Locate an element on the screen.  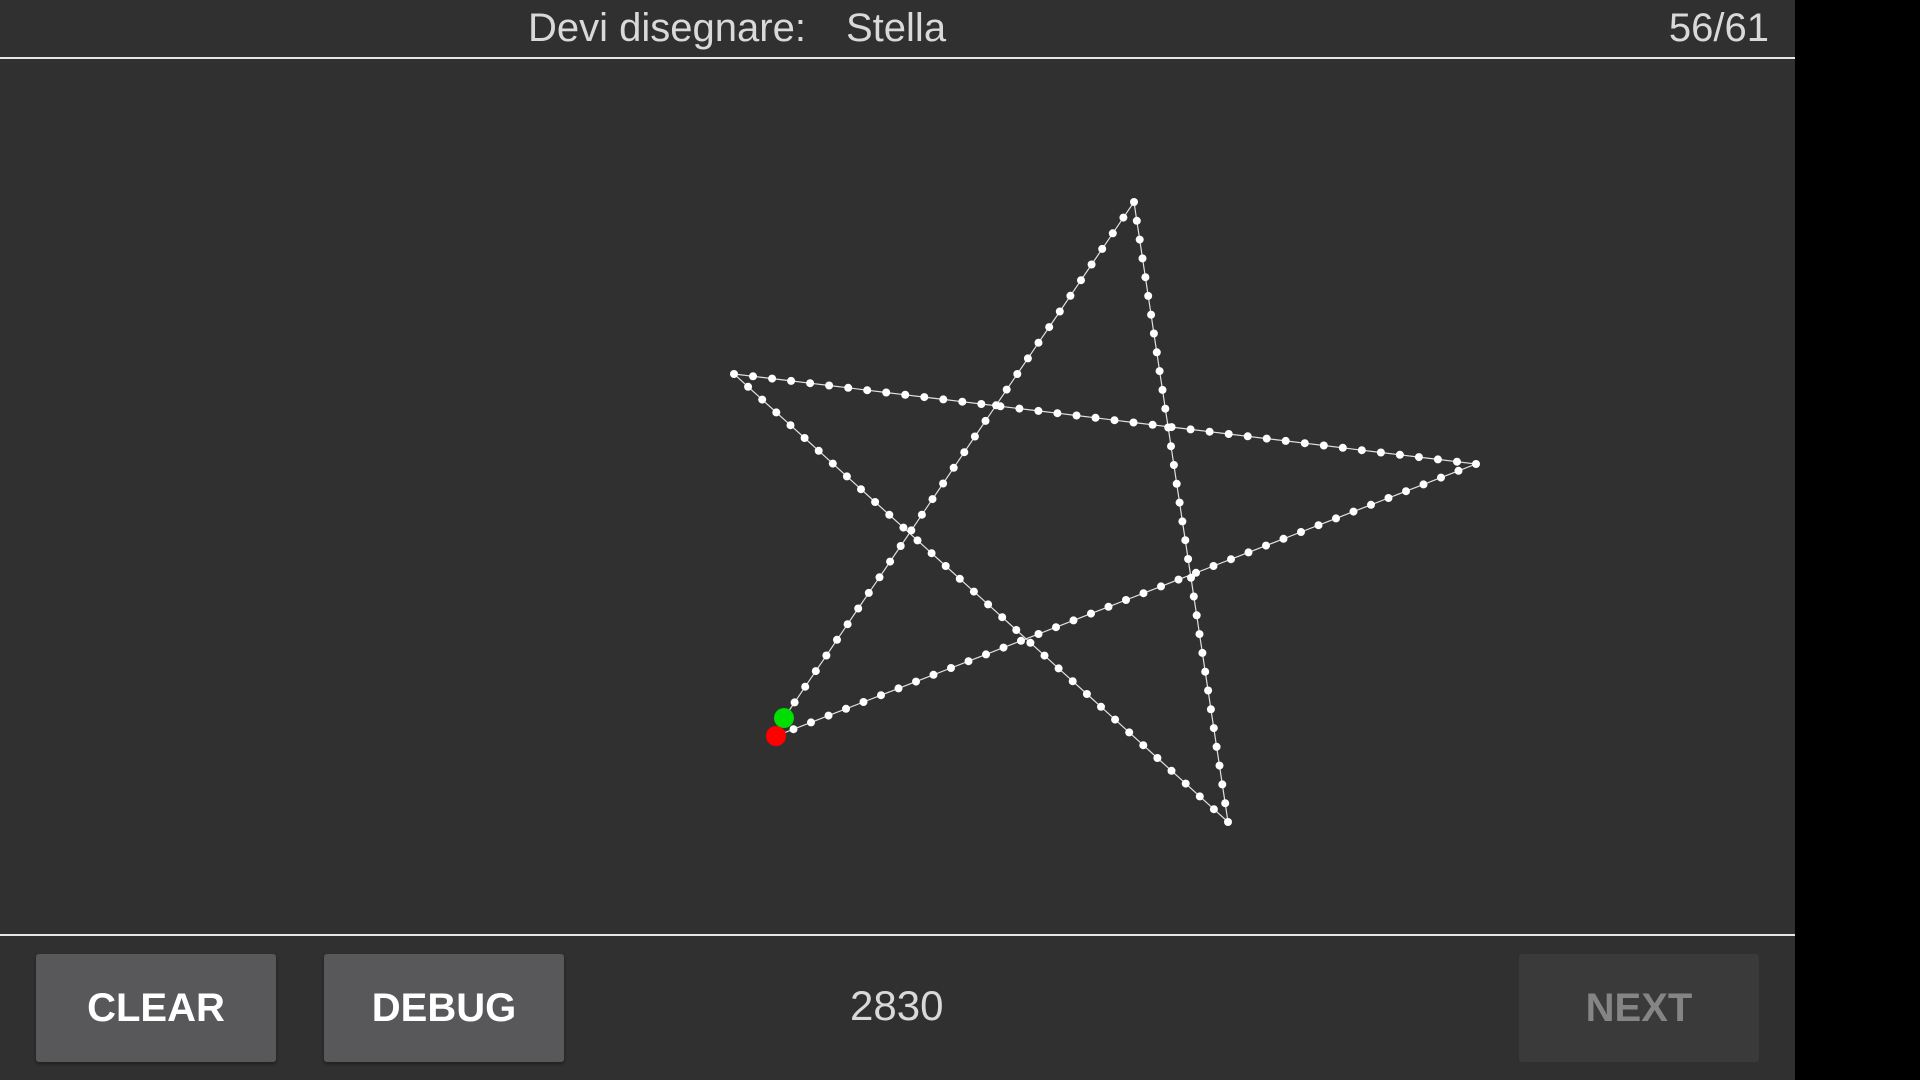
stroke-start-marker is located at coordinates (784, 718).